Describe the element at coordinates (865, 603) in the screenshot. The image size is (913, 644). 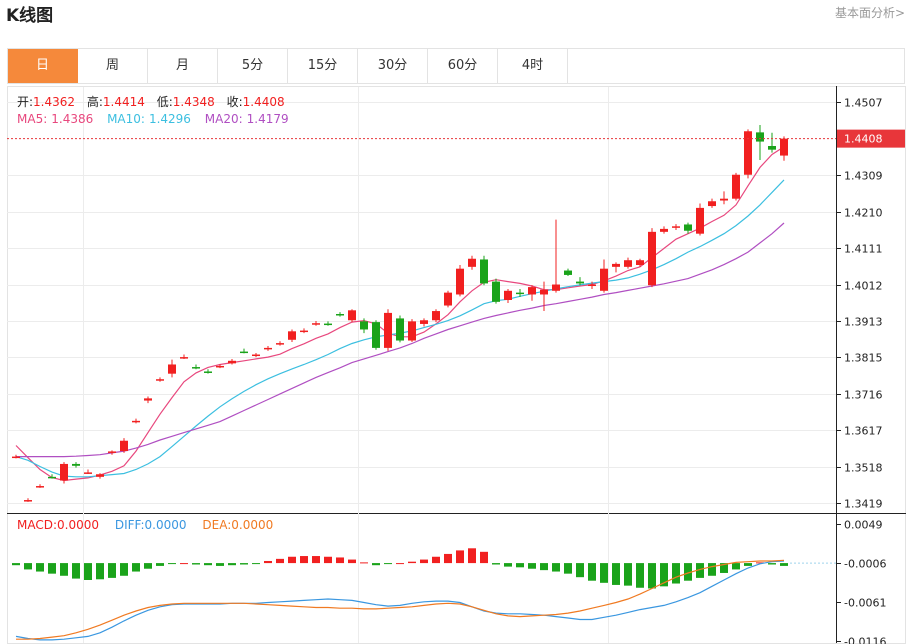
I see `macd-tick-label: -0.0061` at that location.